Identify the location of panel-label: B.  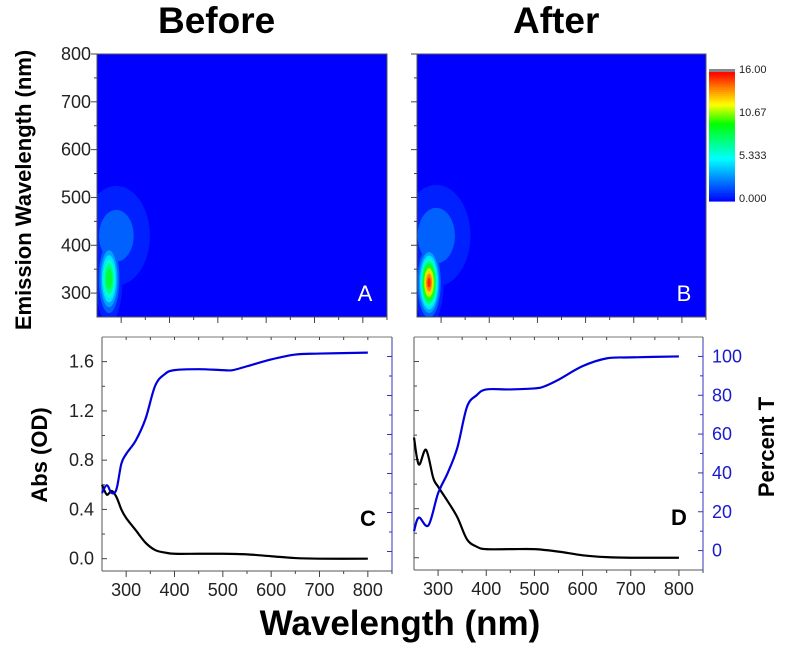
(684, 293).